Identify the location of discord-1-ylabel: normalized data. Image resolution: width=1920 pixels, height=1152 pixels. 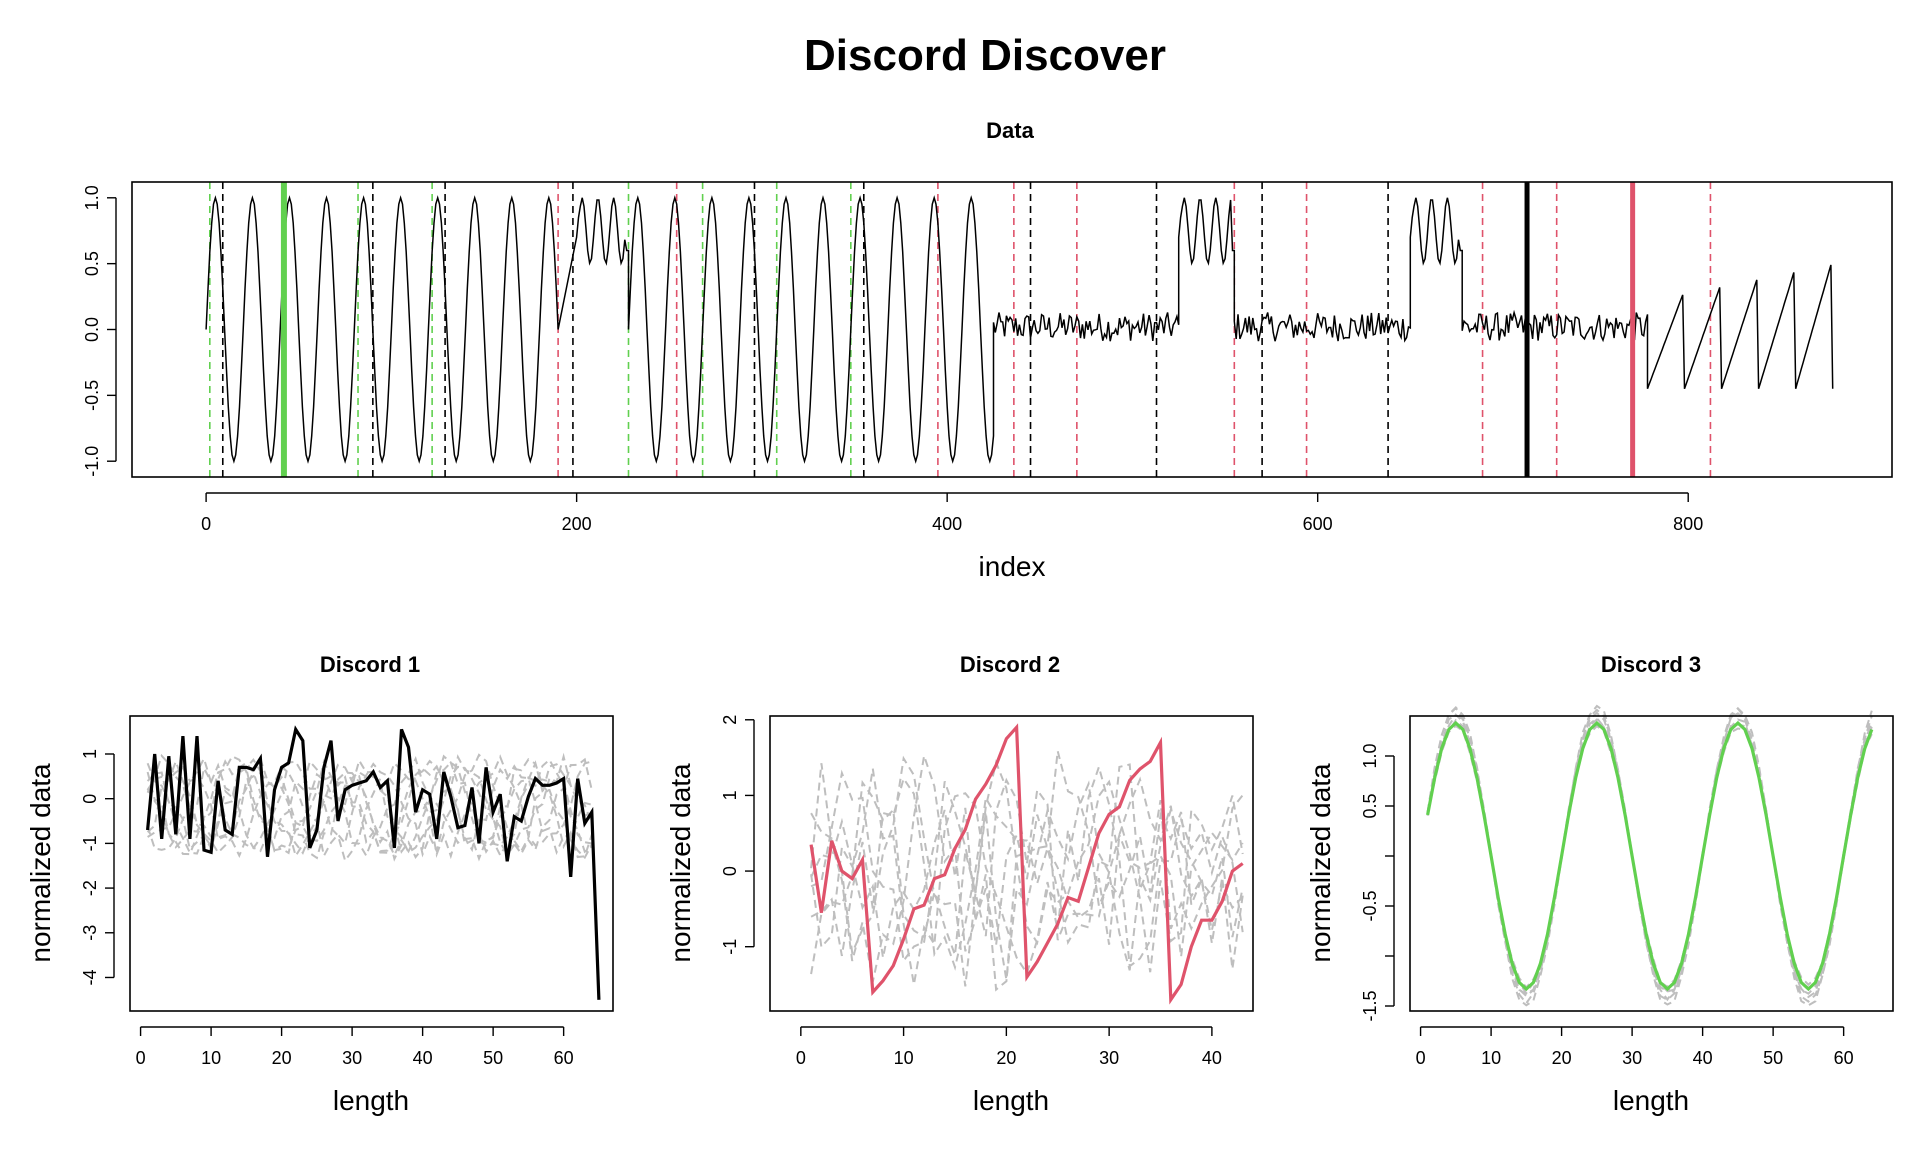
(40, 863).